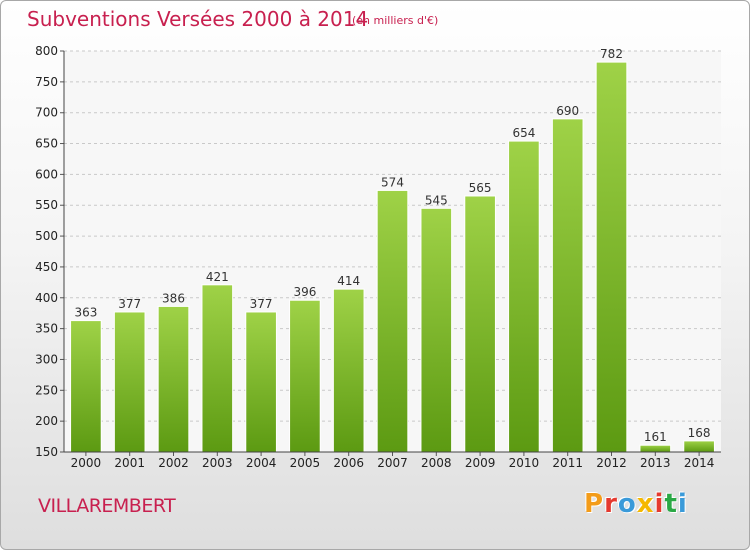 The height and width of the screenshot is (550, 750). I want to click on x-tick-label-2014: 2014, so click(699, 463).